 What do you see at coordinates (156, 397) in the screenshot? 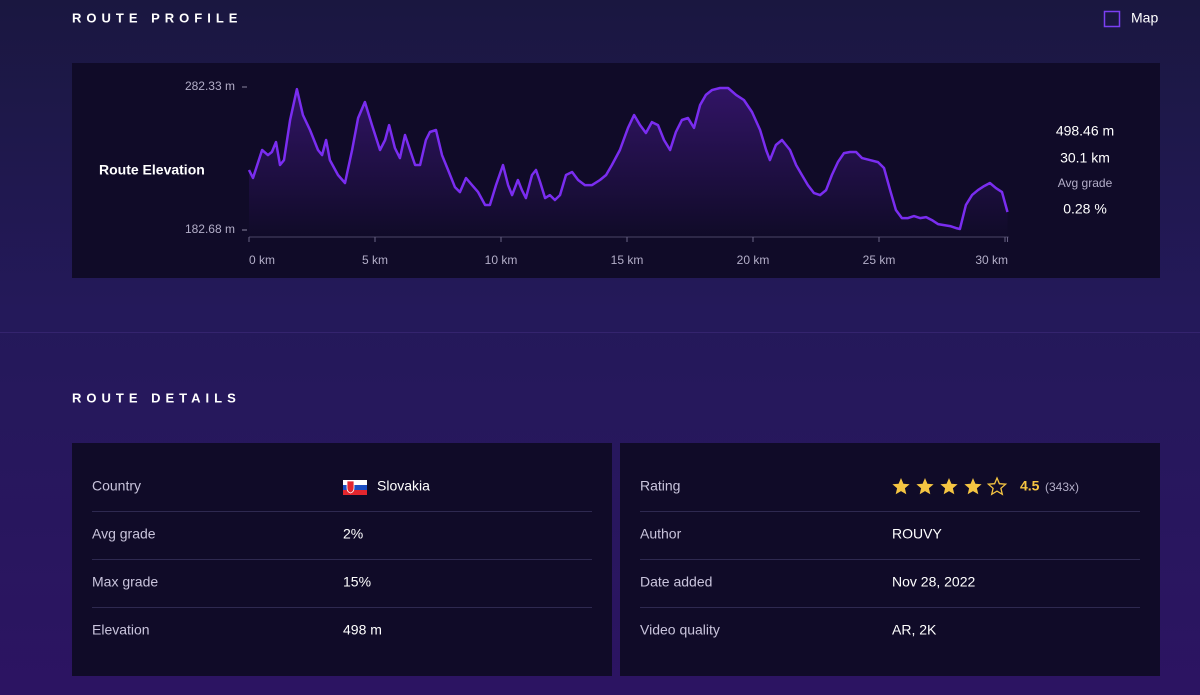
I see `section-title: ROUTE DETAILS` at bounding box center [156, 397].